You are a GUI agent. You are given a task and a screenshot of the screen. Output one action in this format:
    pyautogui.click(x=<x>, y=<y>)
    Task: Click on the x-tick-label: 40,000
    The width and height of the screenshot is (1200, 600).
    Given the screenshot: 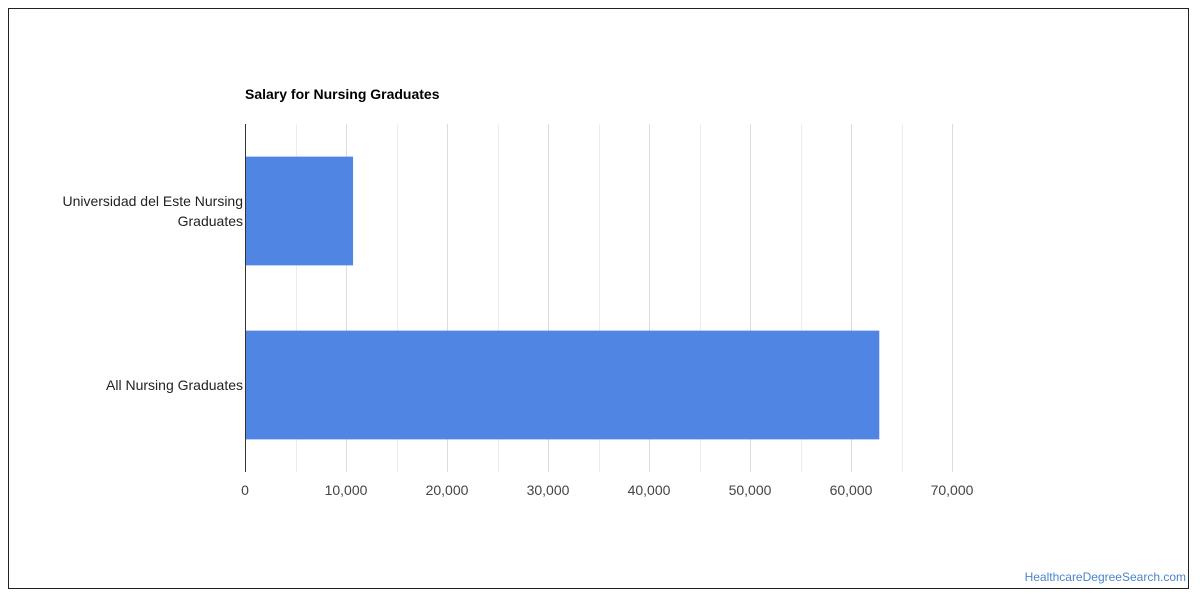 What is the action you would take?
    pyautogui.click(x=649, y=490)
    